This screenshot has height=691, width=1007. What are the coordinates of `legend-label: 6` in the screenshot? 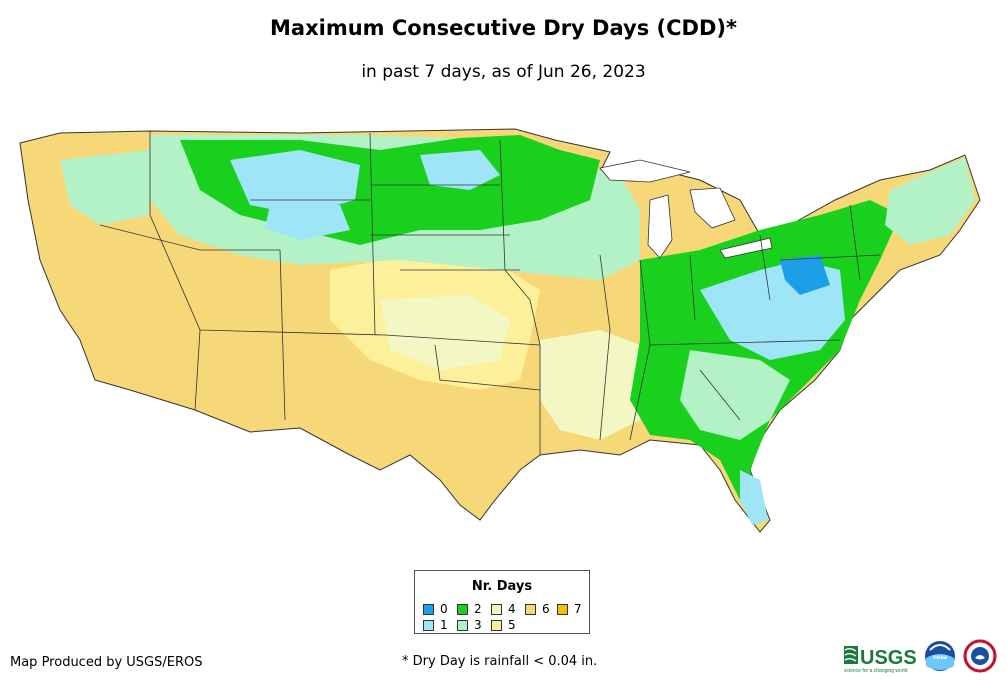 It's located at (546, 609).